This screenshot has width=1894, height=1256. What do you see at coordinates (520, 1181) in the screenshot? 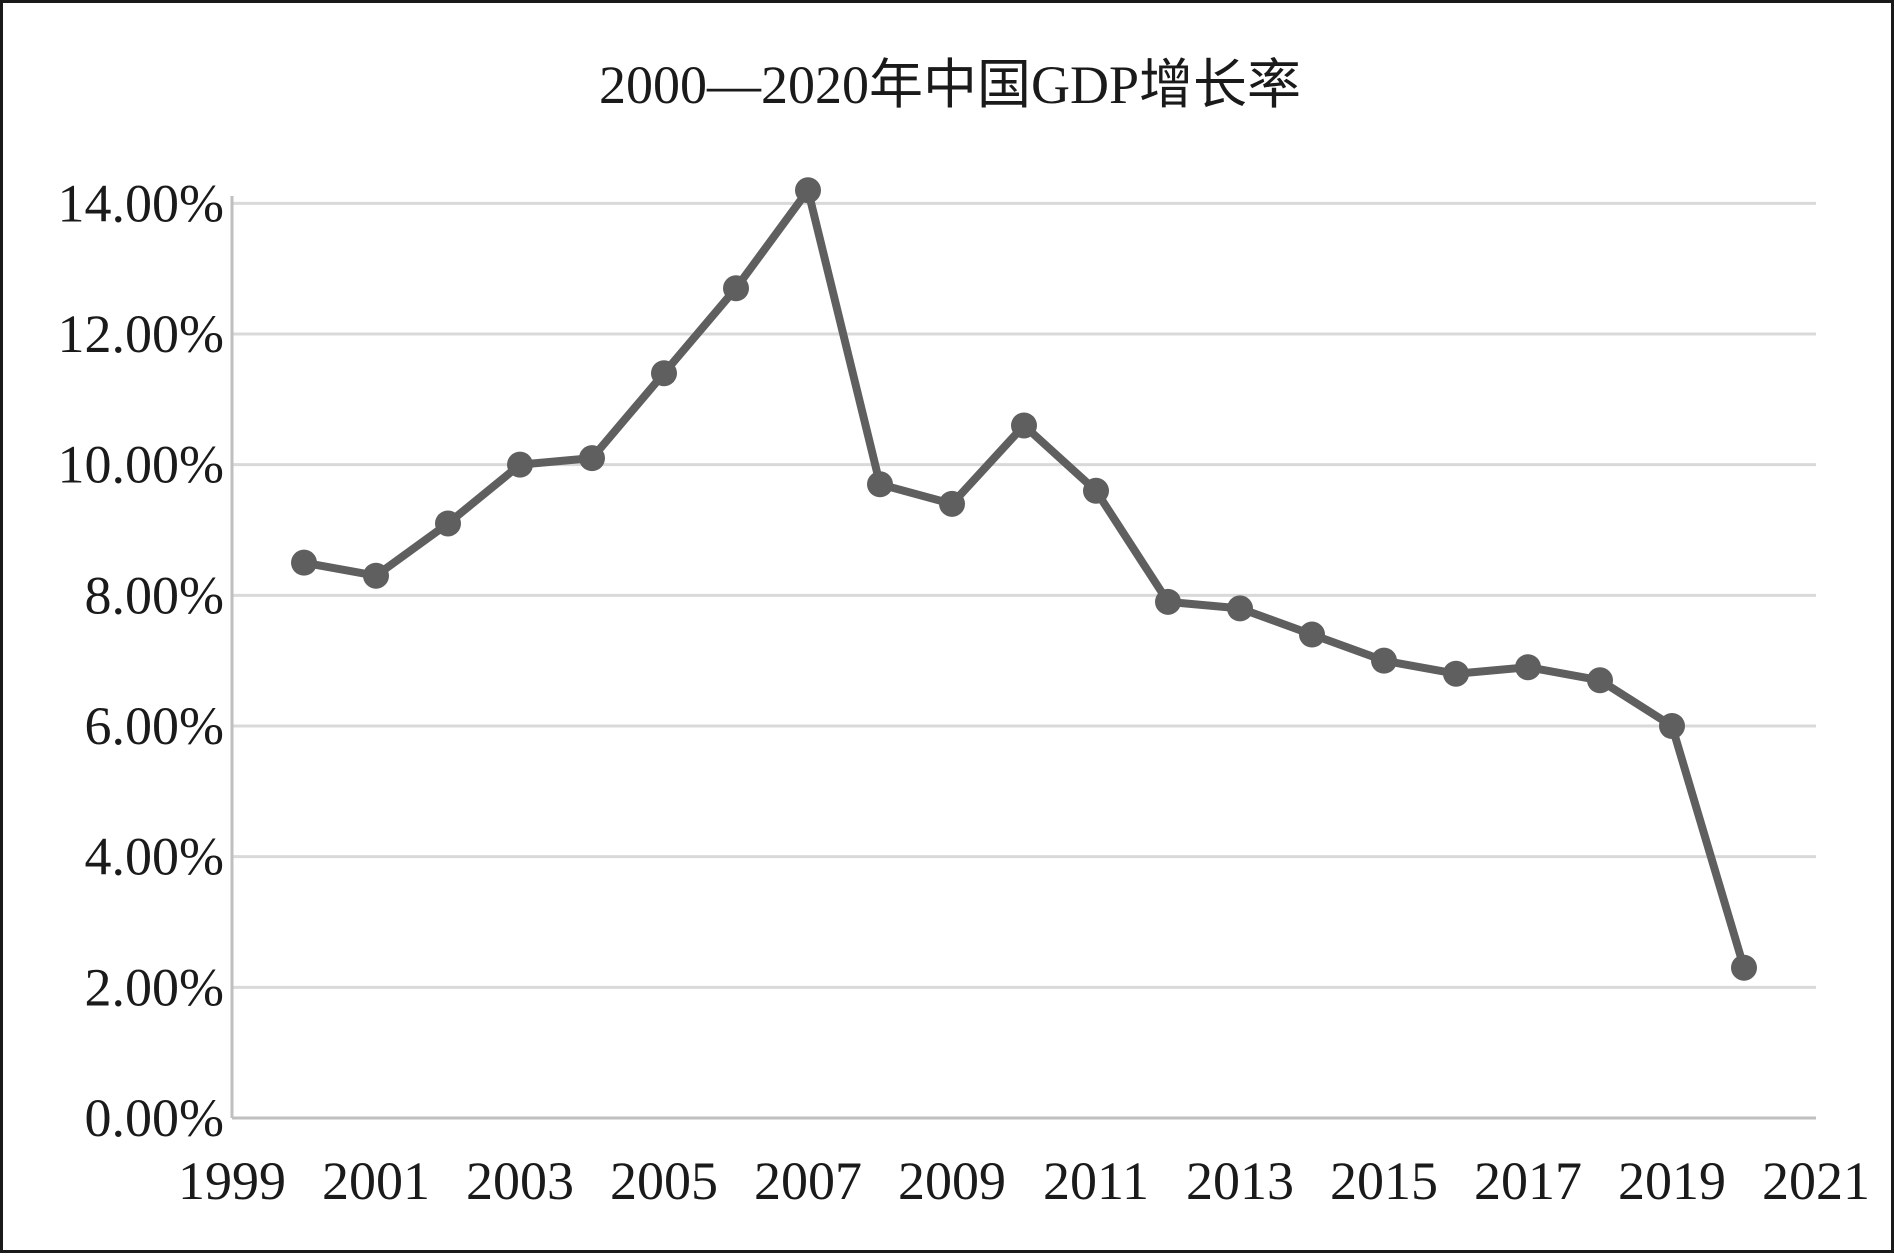
I see `x-tick-label: 2003` at bounding box center [520, 1181].